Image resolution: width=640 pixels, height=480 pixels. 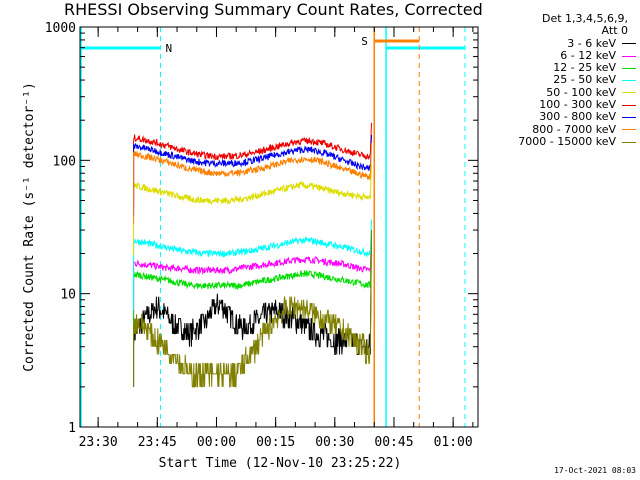 I want to click on legend-entry: 100 - 300 keV, so click(x=557, y=105).